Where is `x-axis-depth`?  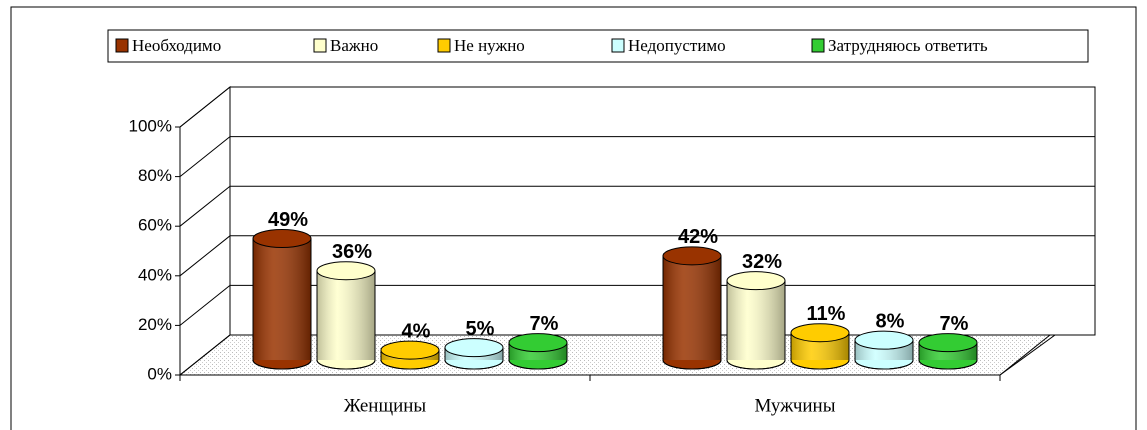
x-axis-depth is located at coordinates (1025, 355).